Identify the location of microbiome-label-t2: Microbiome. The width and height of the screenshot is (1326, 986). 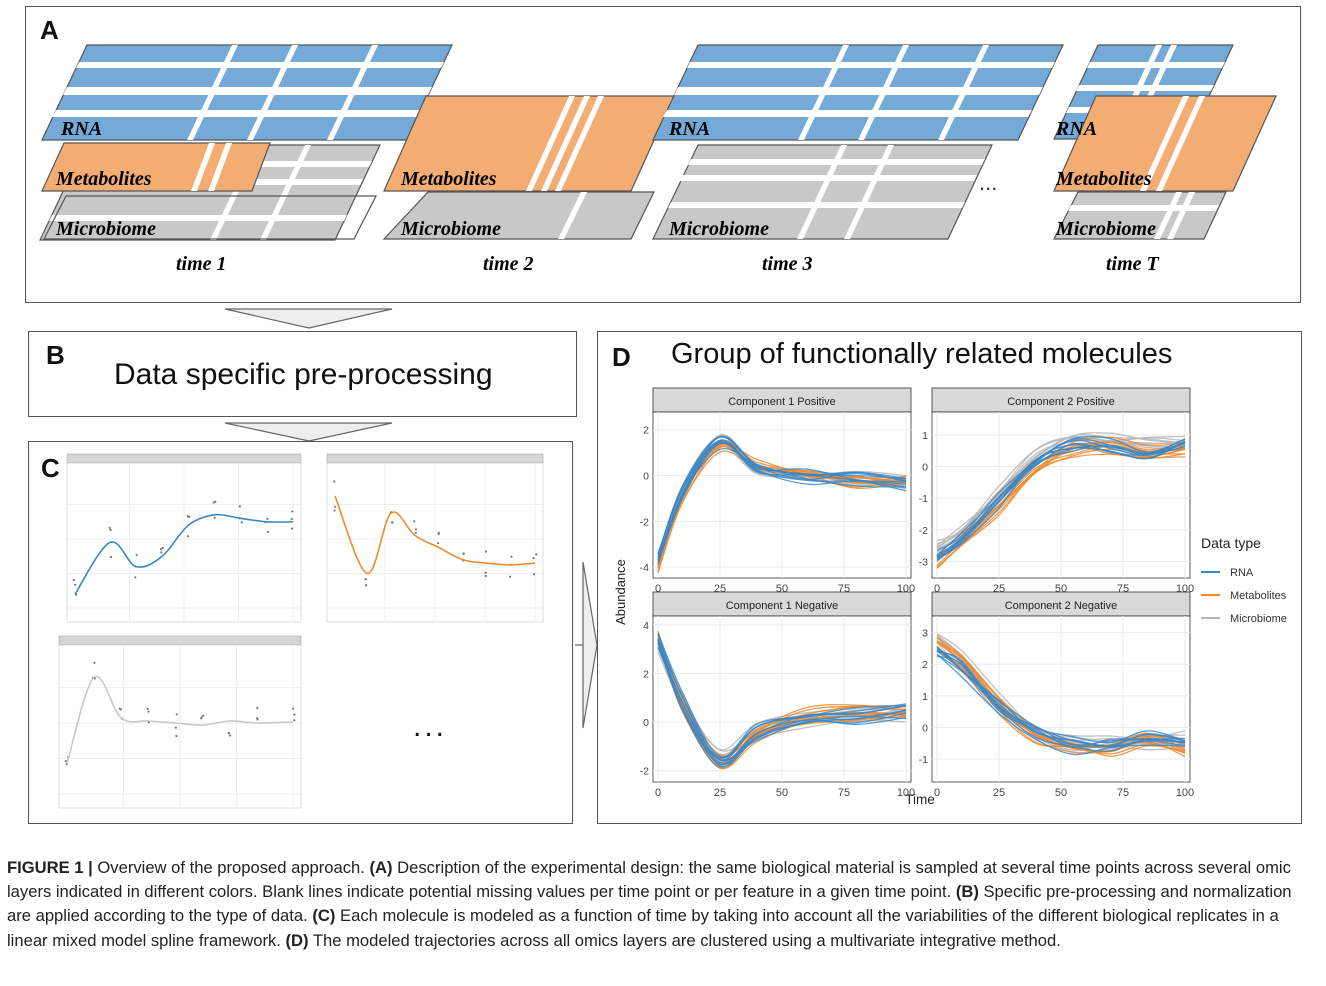
(450, 229).